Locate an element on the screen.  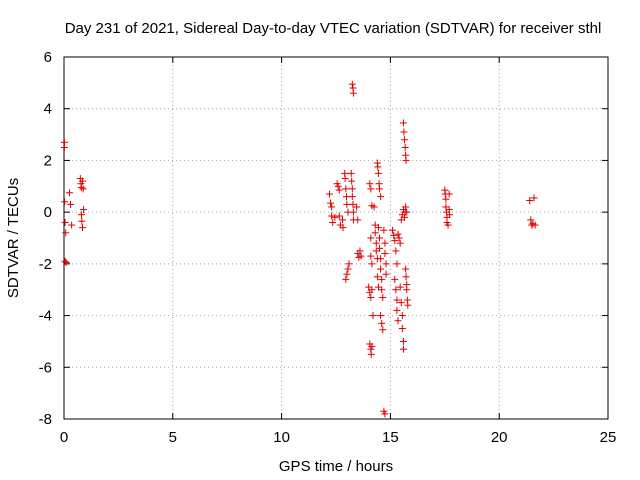
y-tick-label: -4 is located at coordinates (45, 316).